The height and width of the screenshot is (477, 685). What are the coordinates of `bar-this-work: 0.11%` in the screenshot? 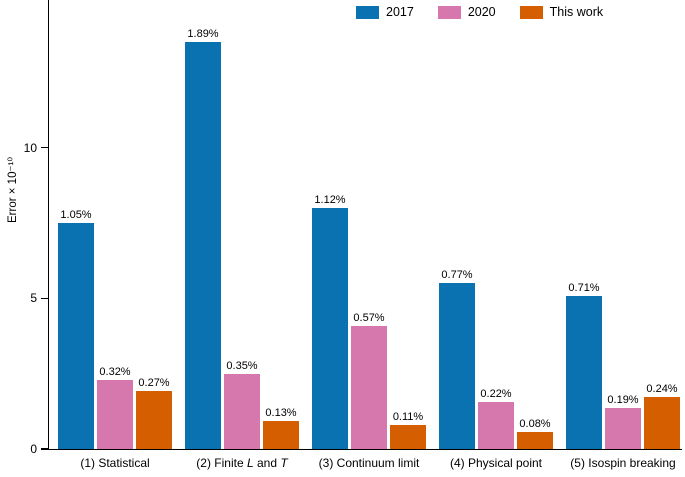 It's located at (408, 430).